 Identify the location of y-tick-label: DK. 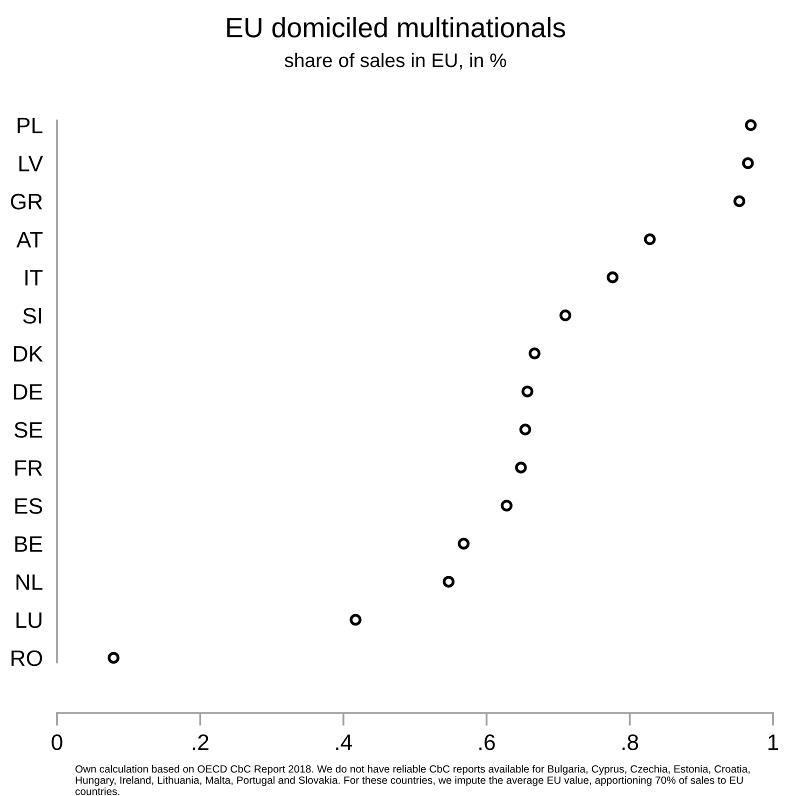
(28, 354).